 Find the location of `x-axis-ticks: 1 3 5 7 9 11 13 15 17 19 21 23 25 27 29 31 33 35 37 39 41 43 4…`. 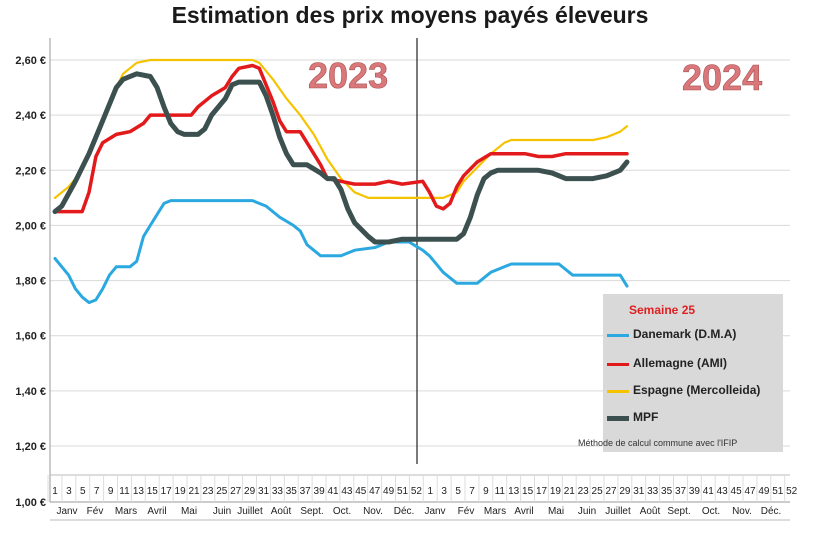

x-axis-ticks: 1 3 5 7 9 11 13 15 17 19 21 23 25 27 29 31 33 35 37 39 41 43 4… is located at coordinates (422, 488).